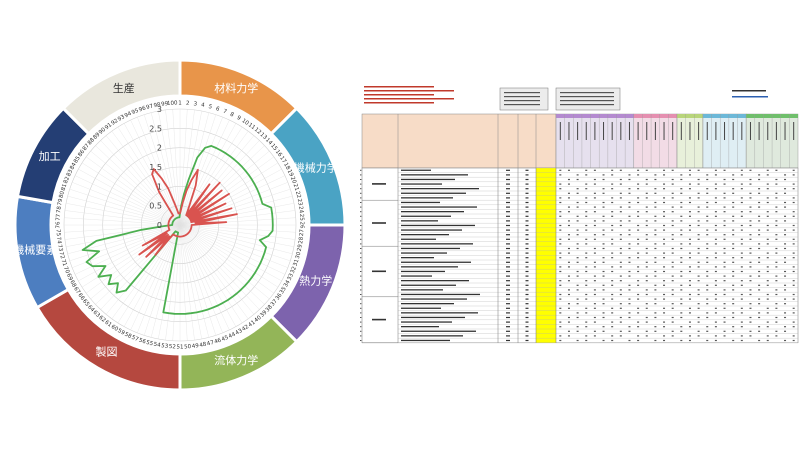  I want to click on category-label: 27, so click(302, 233).